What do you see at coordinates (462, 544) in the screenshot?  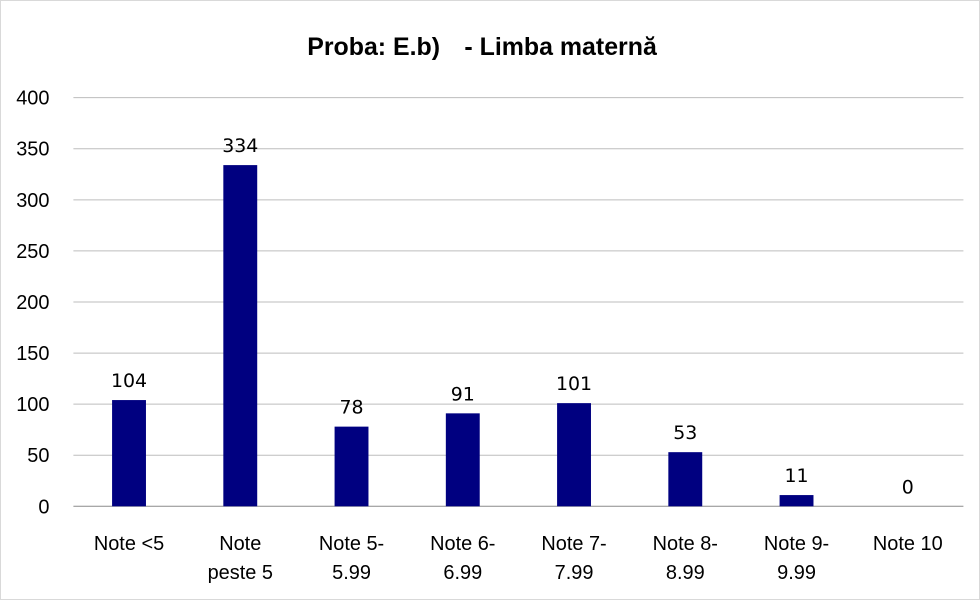 I see `x-category-label: Note 6-` at bounding box center [462, 544].